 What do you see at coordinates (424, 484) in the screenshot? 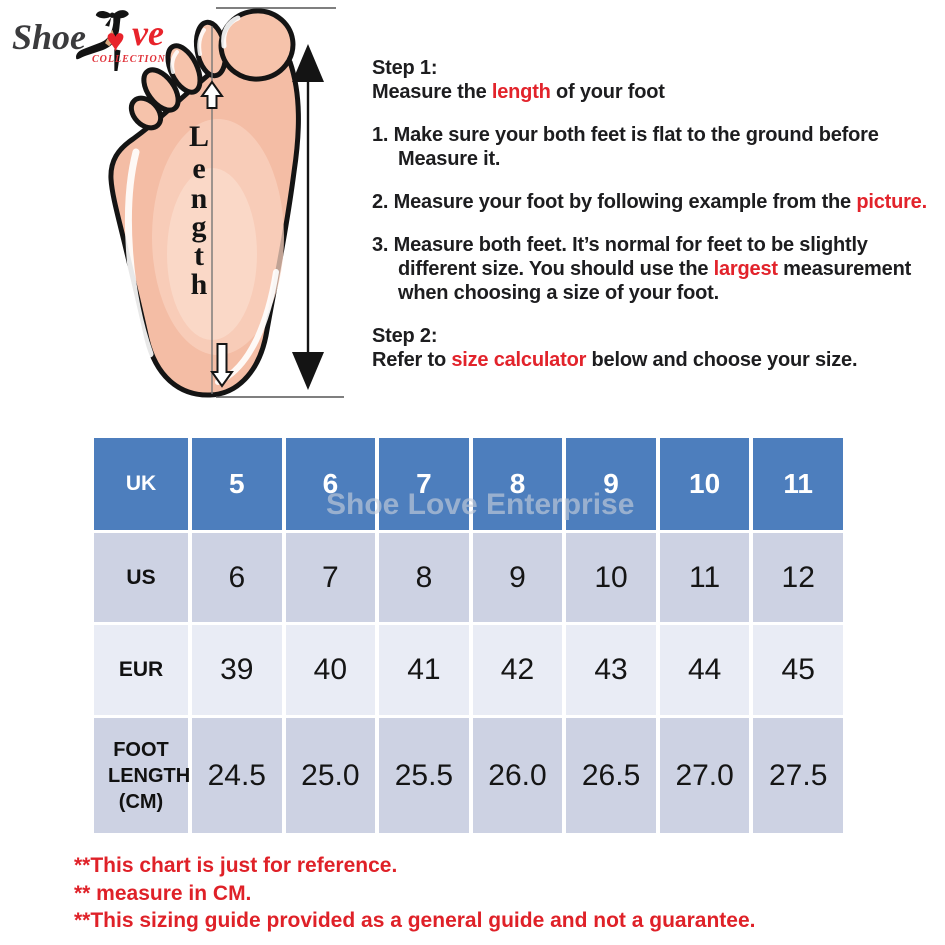
I see `uk-size-cell: 7` at bounding box center [424, 484].